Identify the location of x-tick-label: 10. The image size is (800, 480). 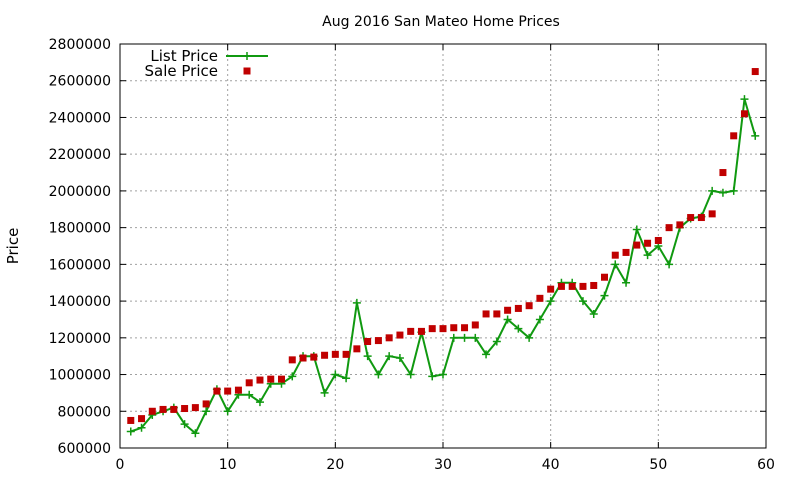
(228, 465).